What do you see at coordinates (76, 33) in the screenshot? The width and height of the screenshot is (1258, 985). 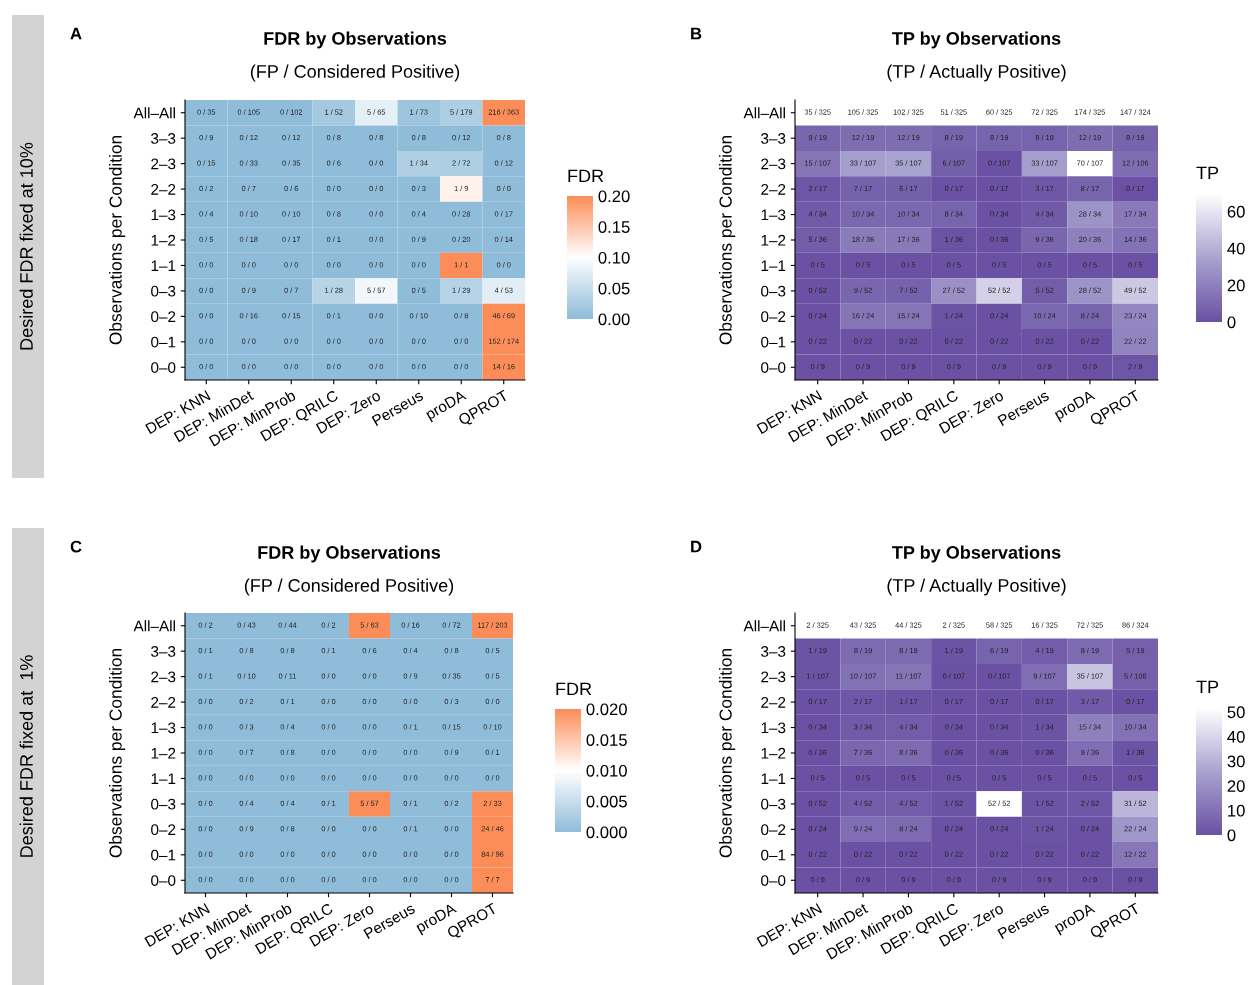 I see `text: A` at bounding box center [76, 33].